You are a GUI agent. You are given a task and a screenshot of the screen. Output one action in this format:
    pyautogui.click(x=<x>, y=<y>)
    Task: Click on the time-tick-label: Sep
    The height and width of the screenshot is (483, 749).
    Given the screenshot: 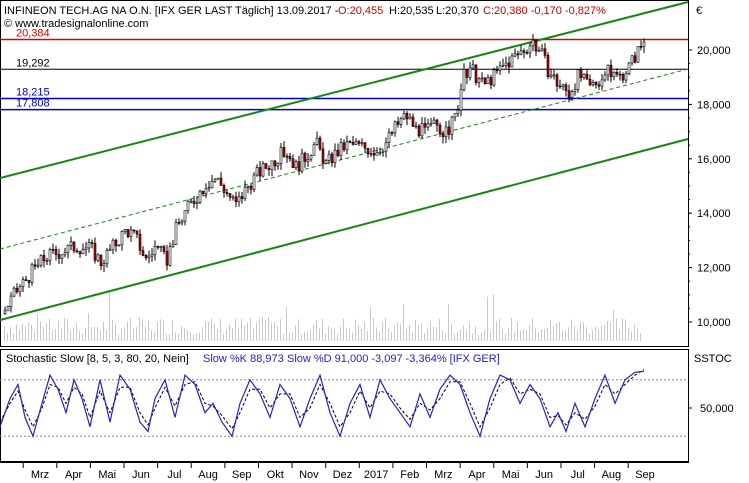 What is the action you would take?
    pyautogui.click(x=645, y=475)
    